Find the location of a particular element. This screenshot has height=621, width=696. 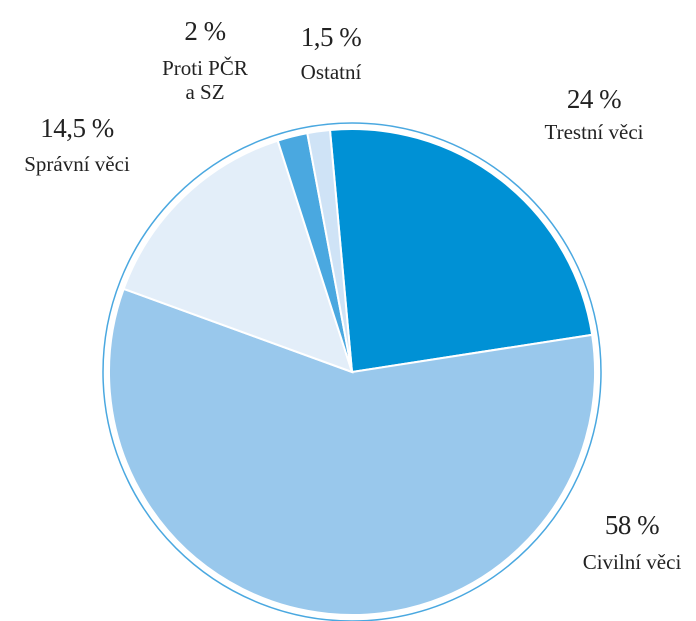

category-label: Trestní věci is located at coordinates (594, 132).